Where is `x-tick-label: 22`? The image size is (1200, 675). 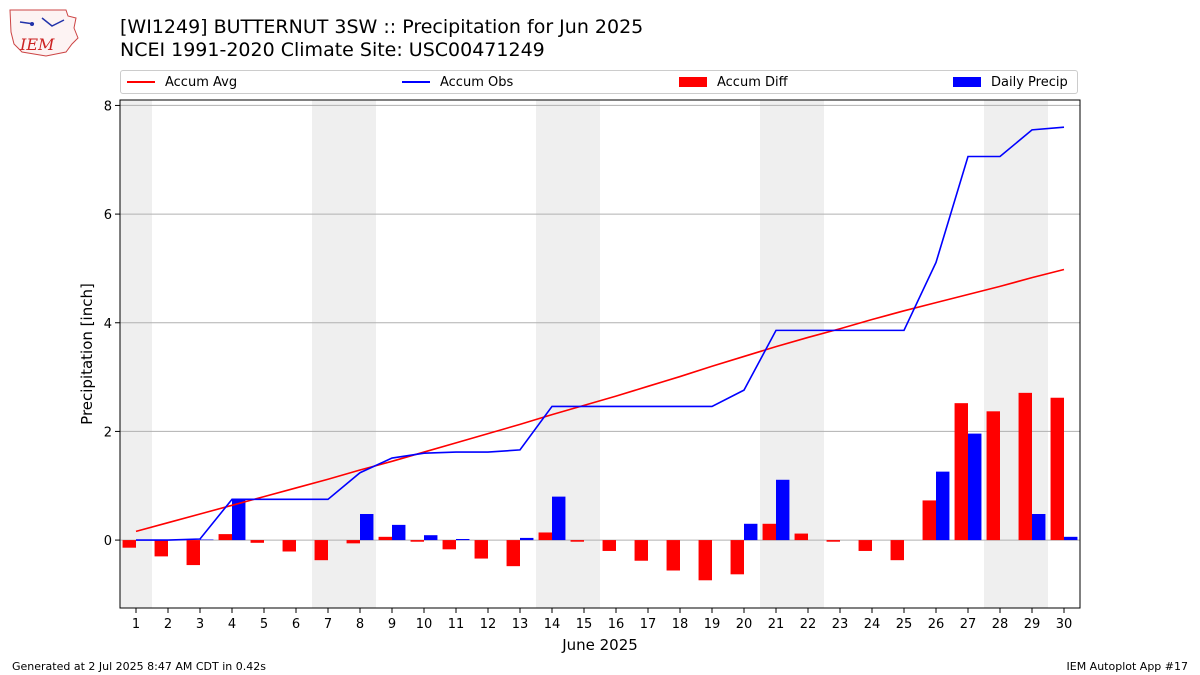
x-tick-label: 22 is located at coordinates (808, 624).